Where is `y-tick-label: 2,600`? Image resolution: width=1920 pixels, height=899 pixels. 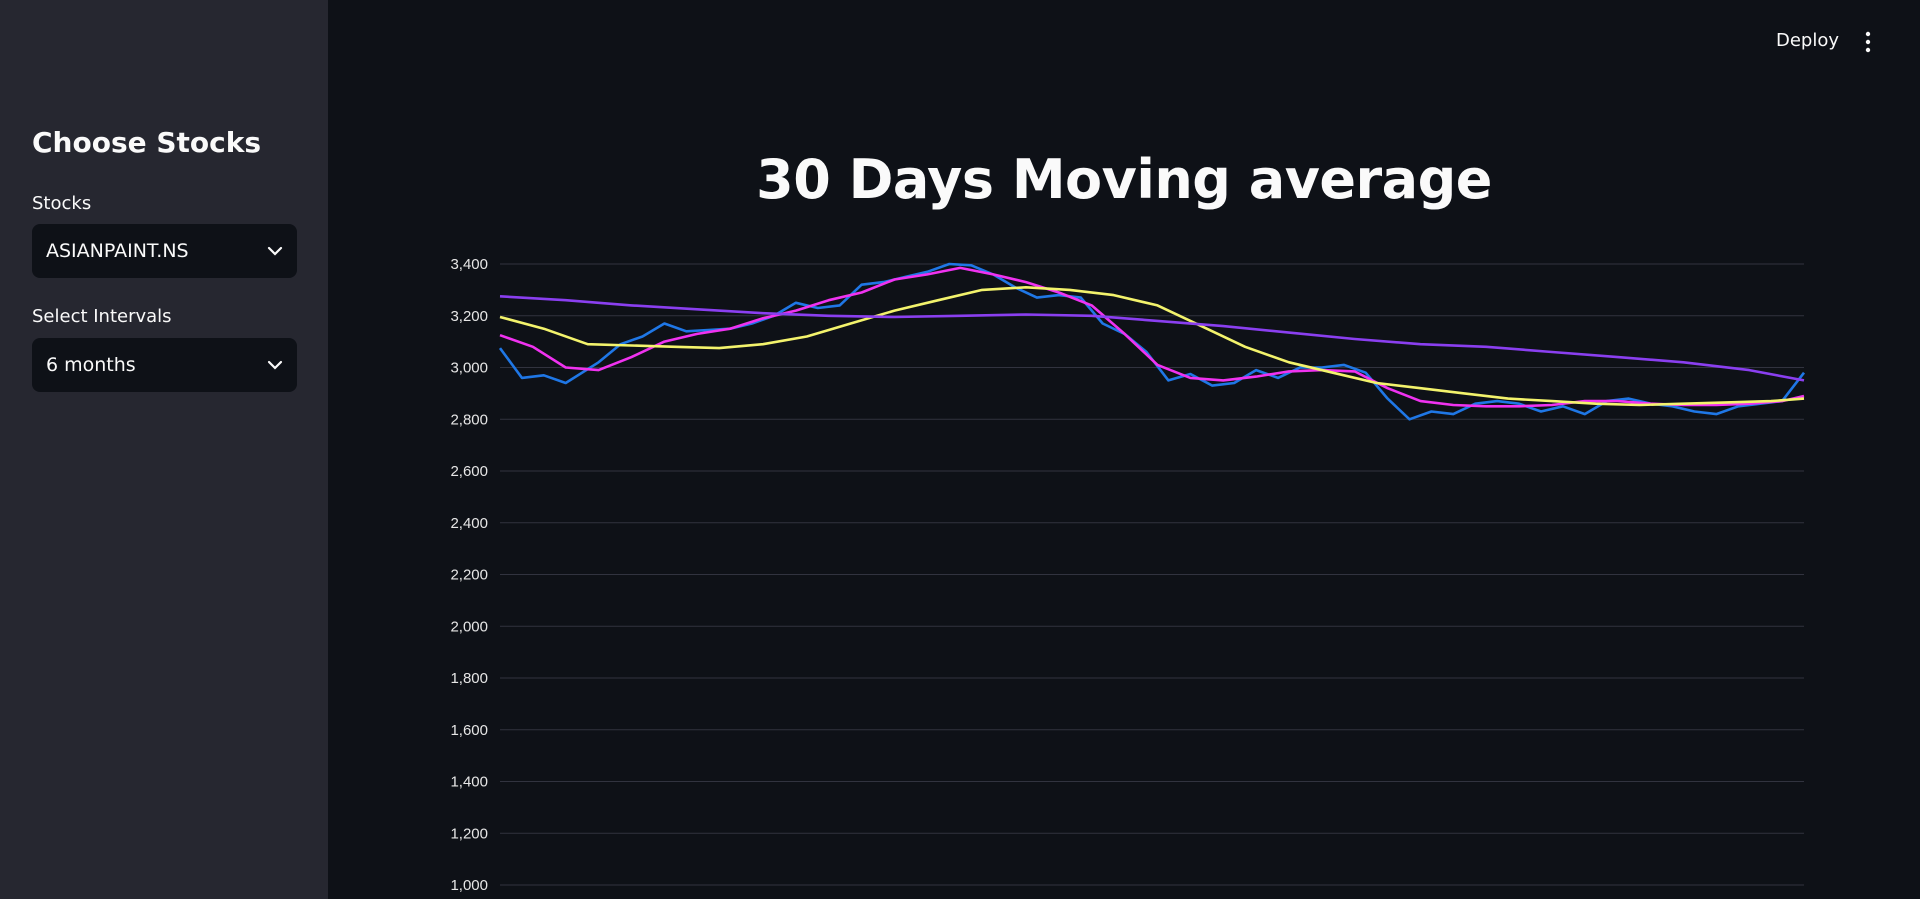
y-tick-label: 2,600 is located at coordinates (469, 471).